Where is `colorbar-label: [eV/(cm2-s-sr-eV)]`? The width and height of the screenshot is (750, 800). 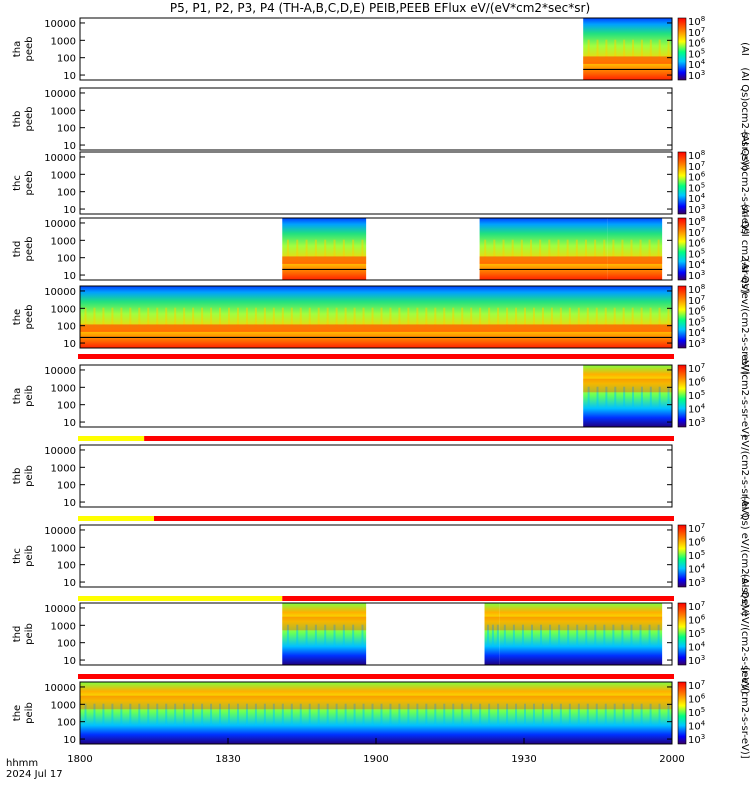
colorbar-label: [eV/(cm2-s-sr-eV)] is located at coordinates (744, 712).